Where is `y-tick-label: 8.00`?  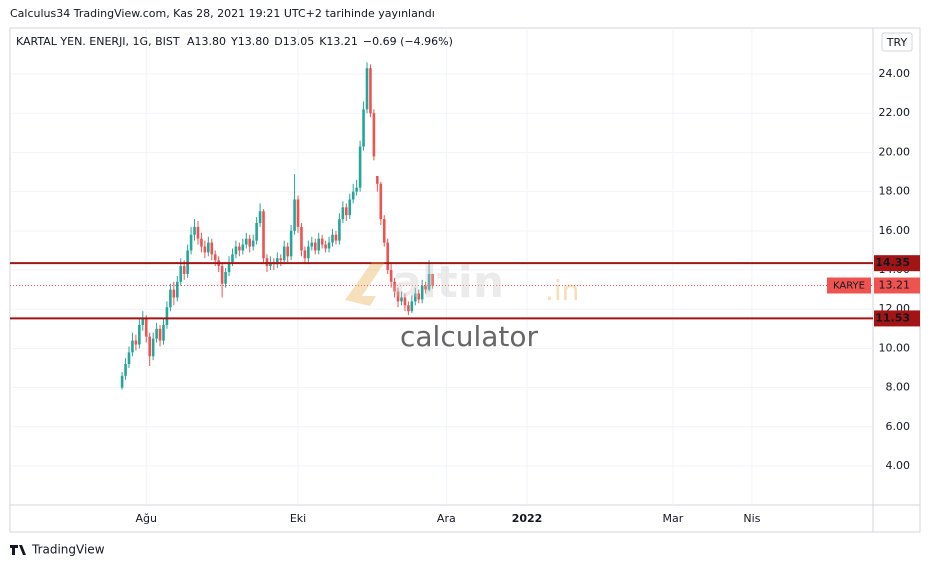
y-tick-label: 8.00 is located at coordinates (898, 387).